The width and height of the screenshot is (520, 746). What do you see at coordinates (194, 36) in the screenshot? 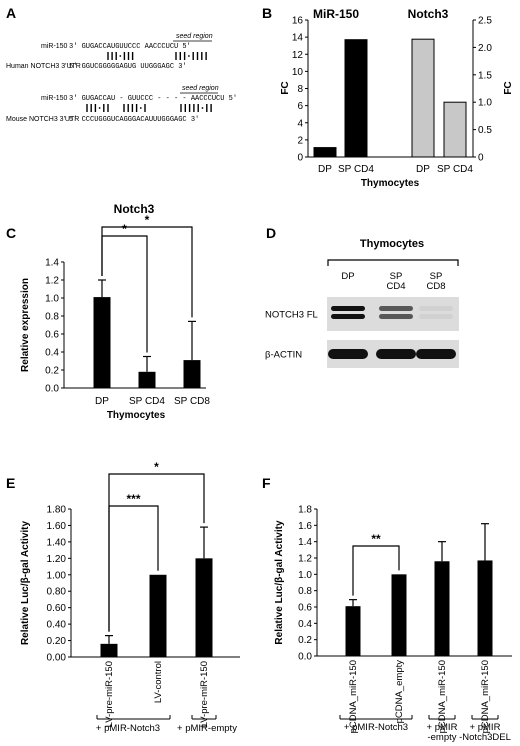
I see `human-seed-label: seed region` at bounding box center [194, 36].